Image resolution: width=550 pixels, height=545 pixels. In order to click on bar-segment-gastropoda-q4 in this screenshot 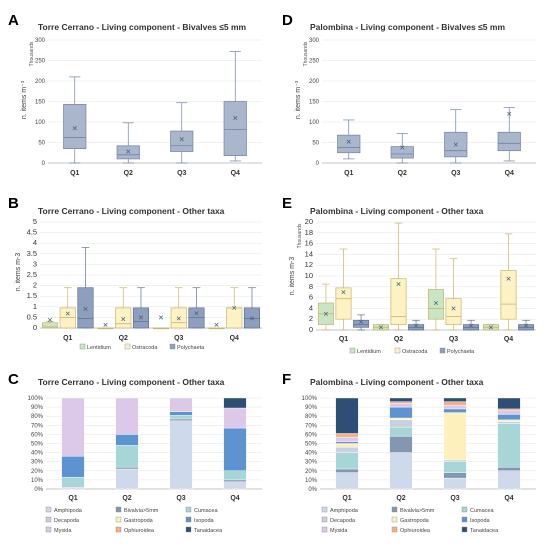, I will do `click(509, 420)`.